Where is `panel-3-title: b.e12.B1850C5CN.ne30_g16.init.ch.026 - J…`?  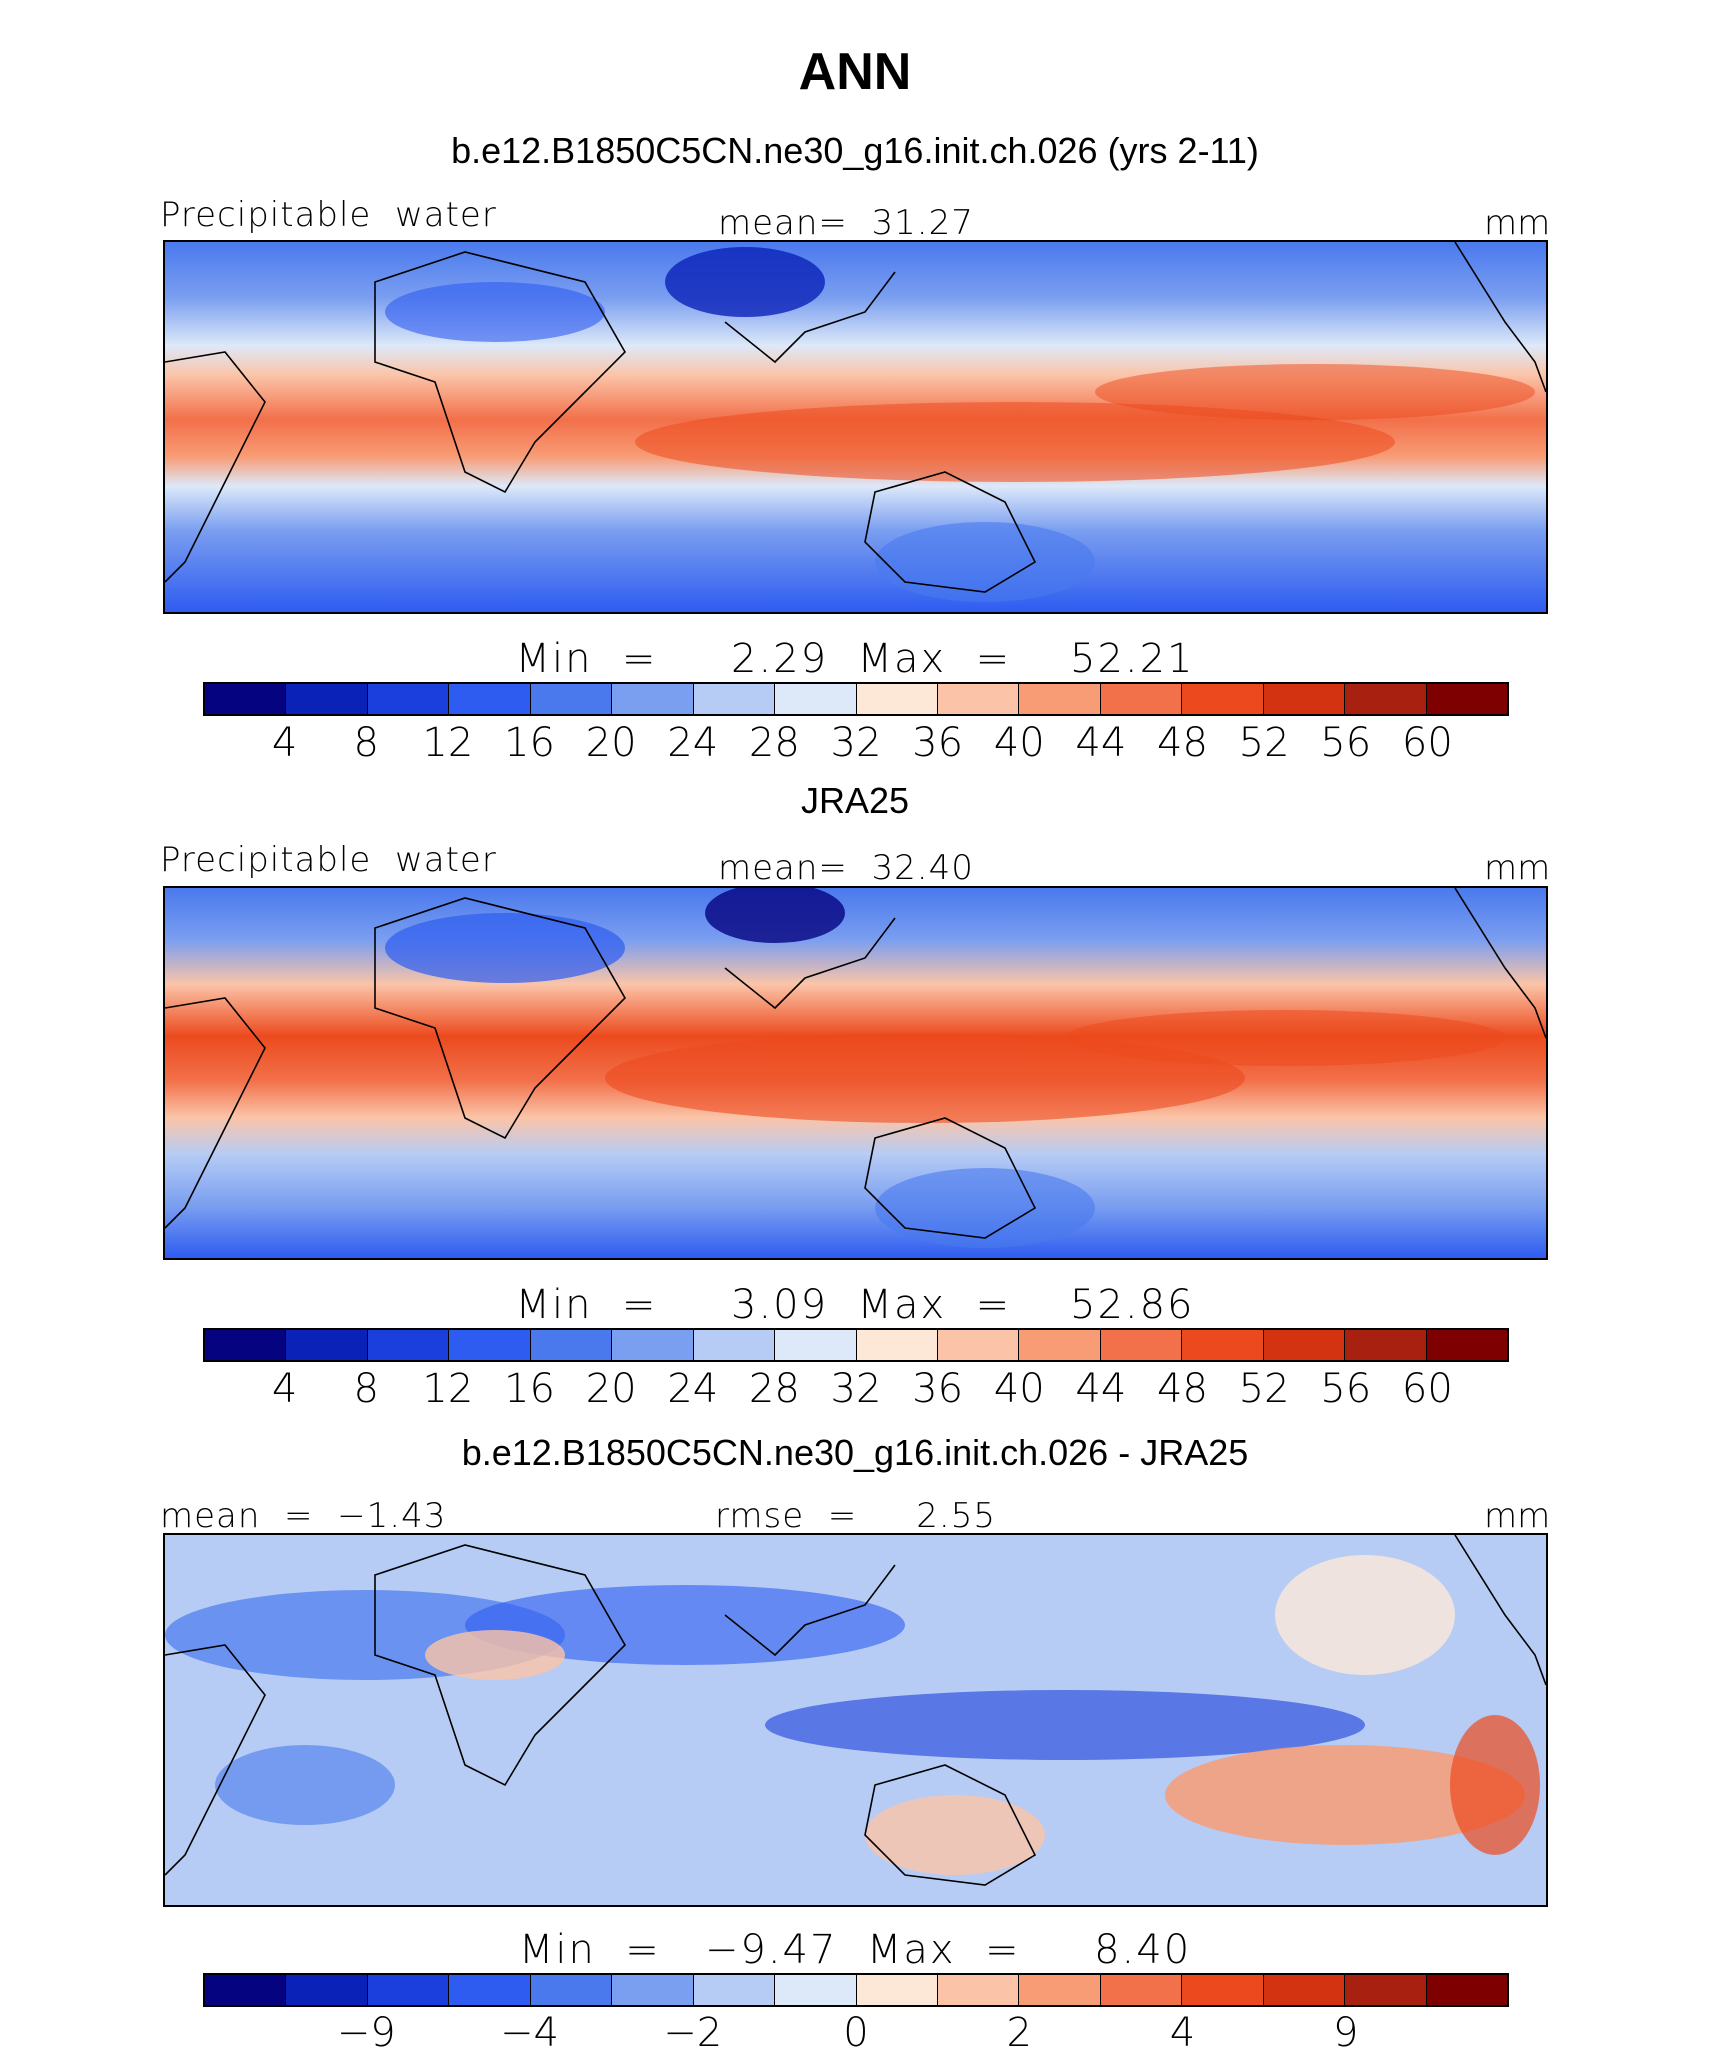
panel-3-title: b.e12.B1850C5CN.ne30_g16.init.ch.026 - J… is located at coordinates (855, 1452).